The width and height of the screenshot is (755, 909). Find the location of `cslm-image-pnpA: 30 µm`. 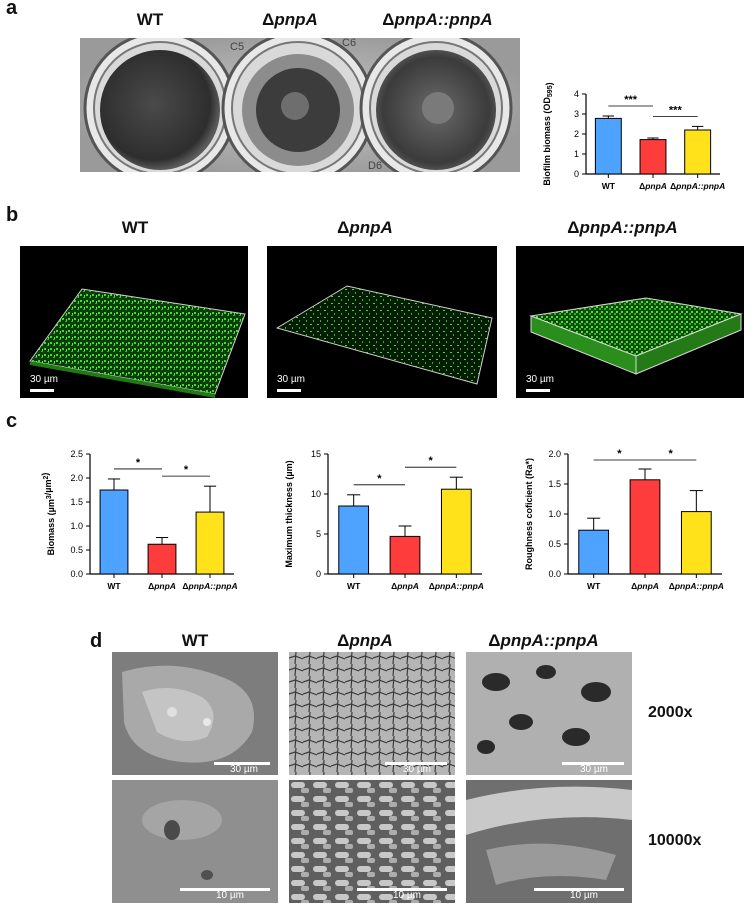

cslm-image-pnpA: 30 µm is located at coordinates (382, 322).